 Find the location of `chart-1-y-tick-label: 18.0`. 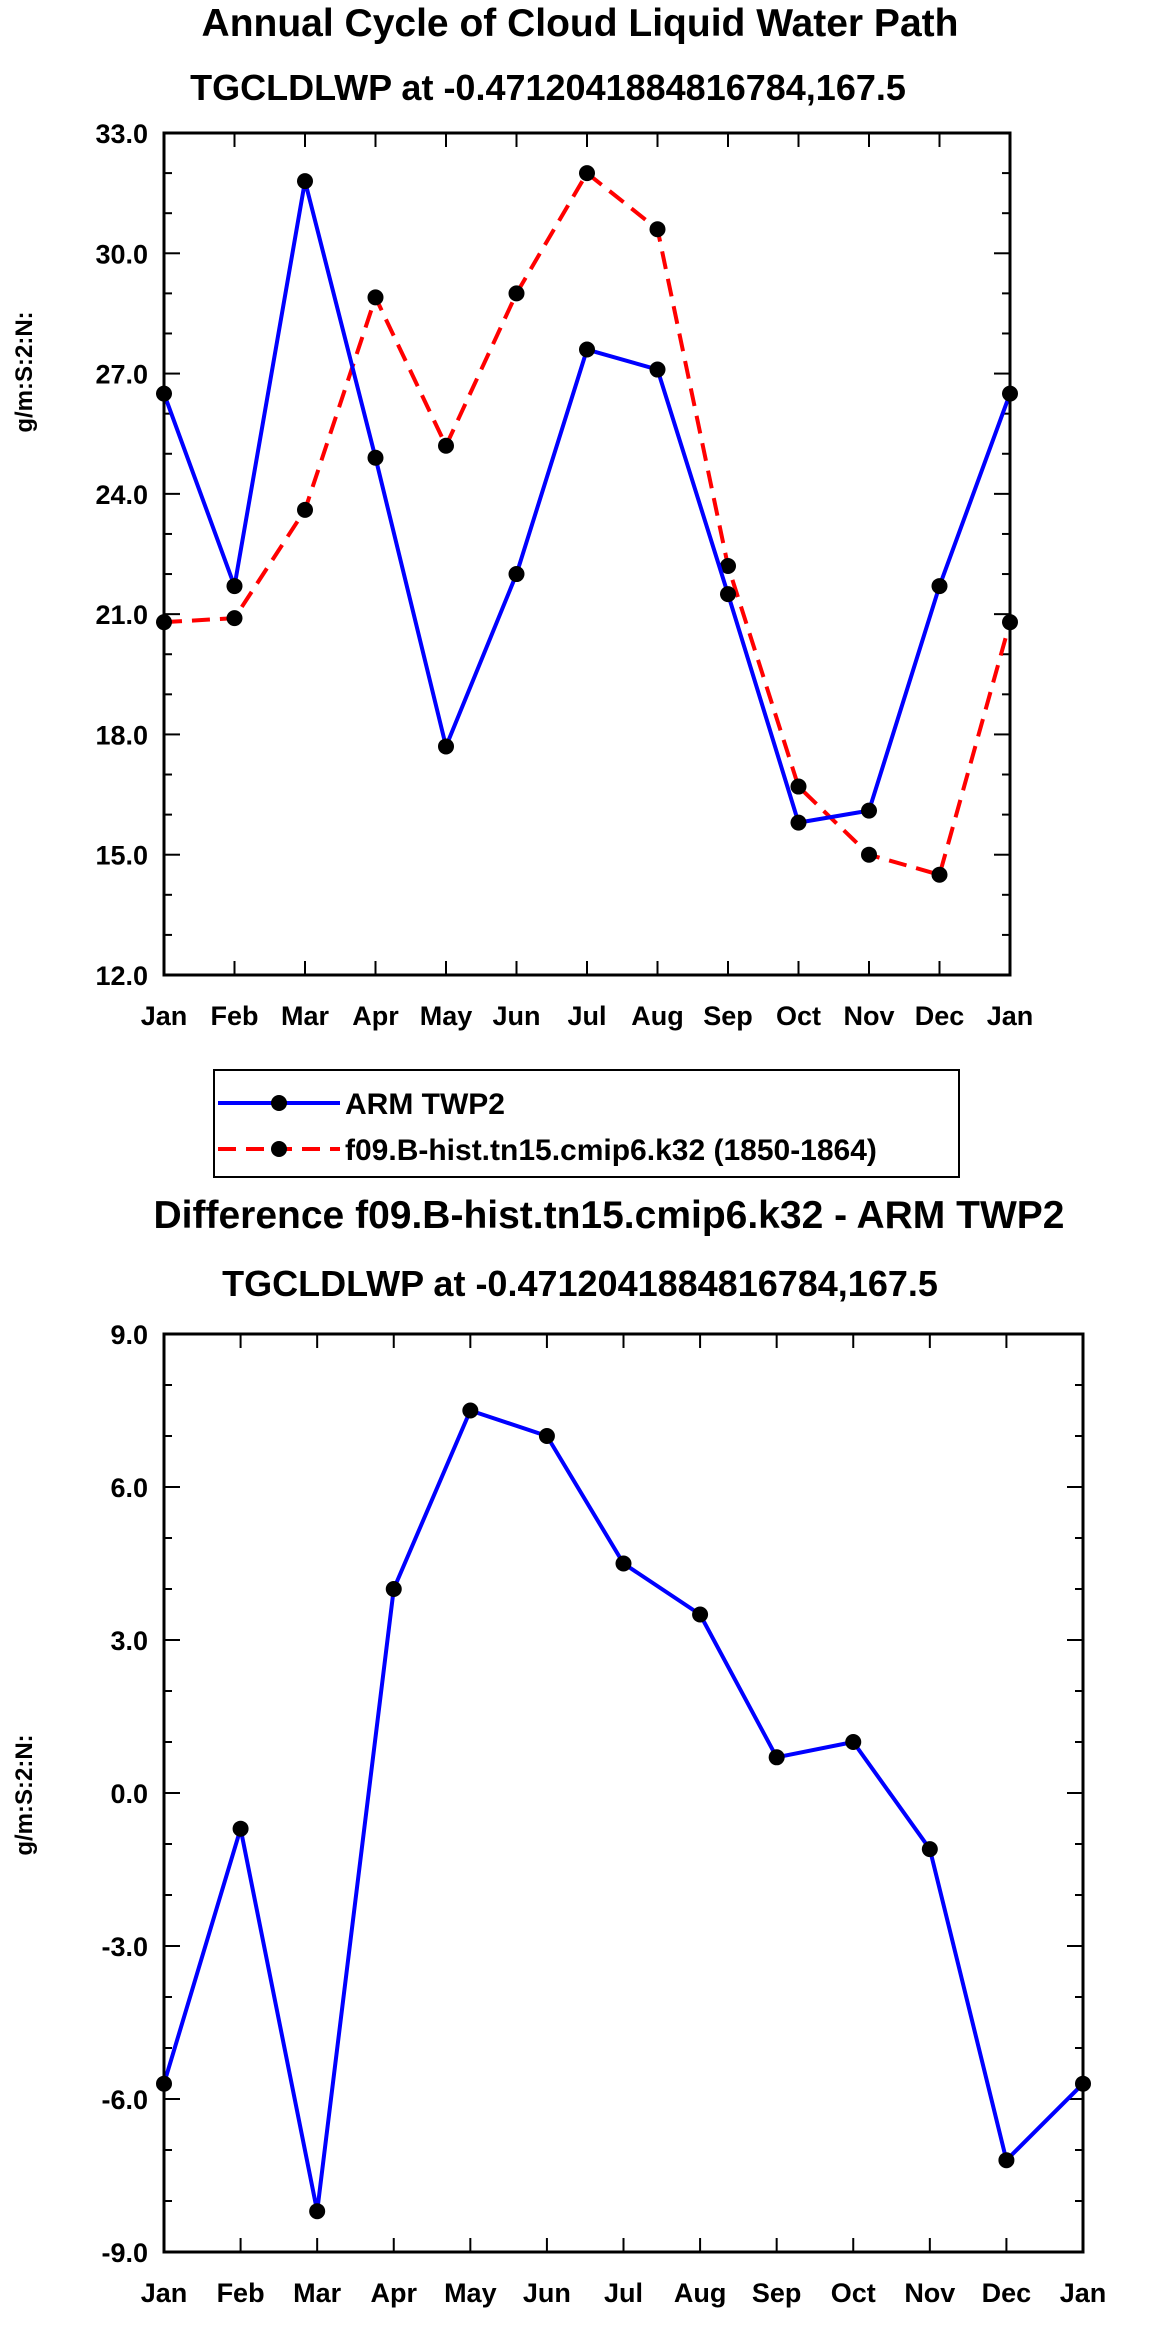

chart-1-y-tick-label: 18.0 is located at coordinates (121, 735).